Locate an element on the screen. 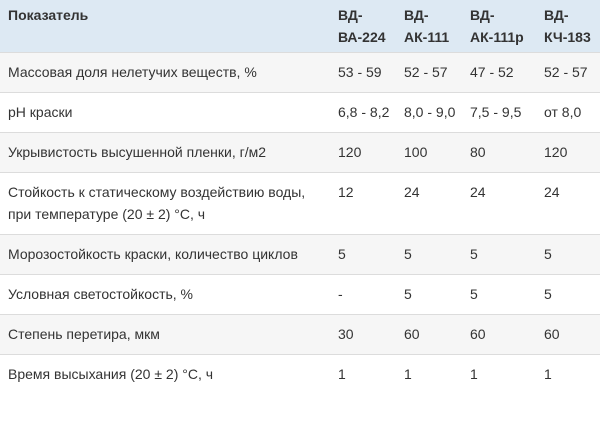 This screenshot has width=600, height=421. table-row: Условная светостойкость, % -5 5 5 is located at coordinates (300, 294).